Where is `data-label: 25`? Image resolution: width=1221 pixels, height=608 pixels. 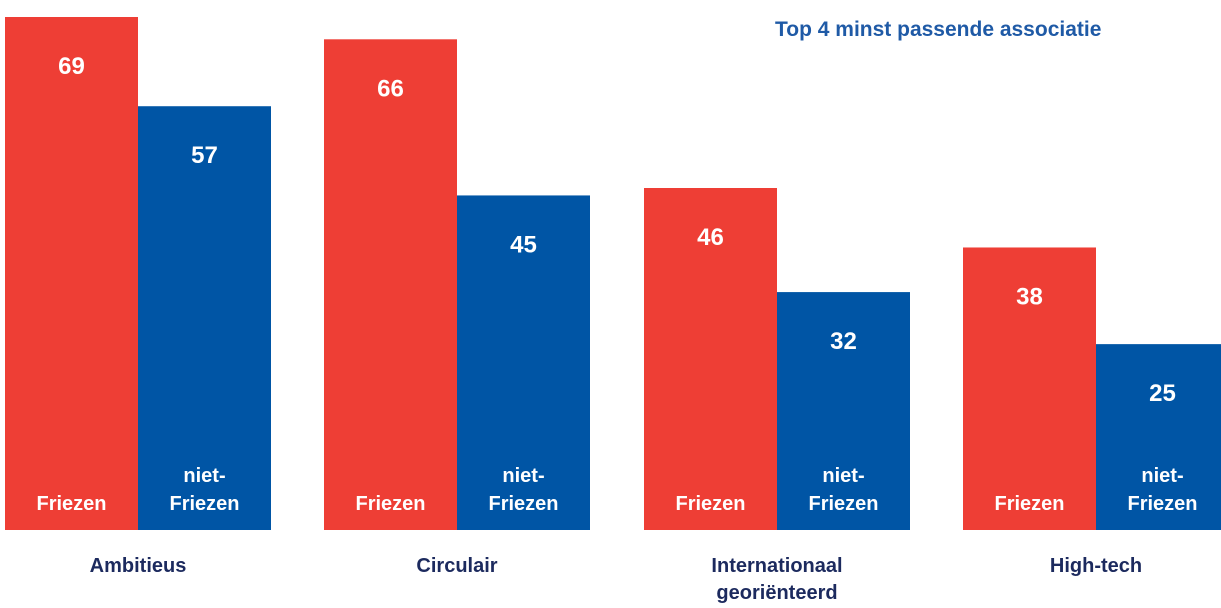 data-label: 25 is located at coordinates (1162, 393).